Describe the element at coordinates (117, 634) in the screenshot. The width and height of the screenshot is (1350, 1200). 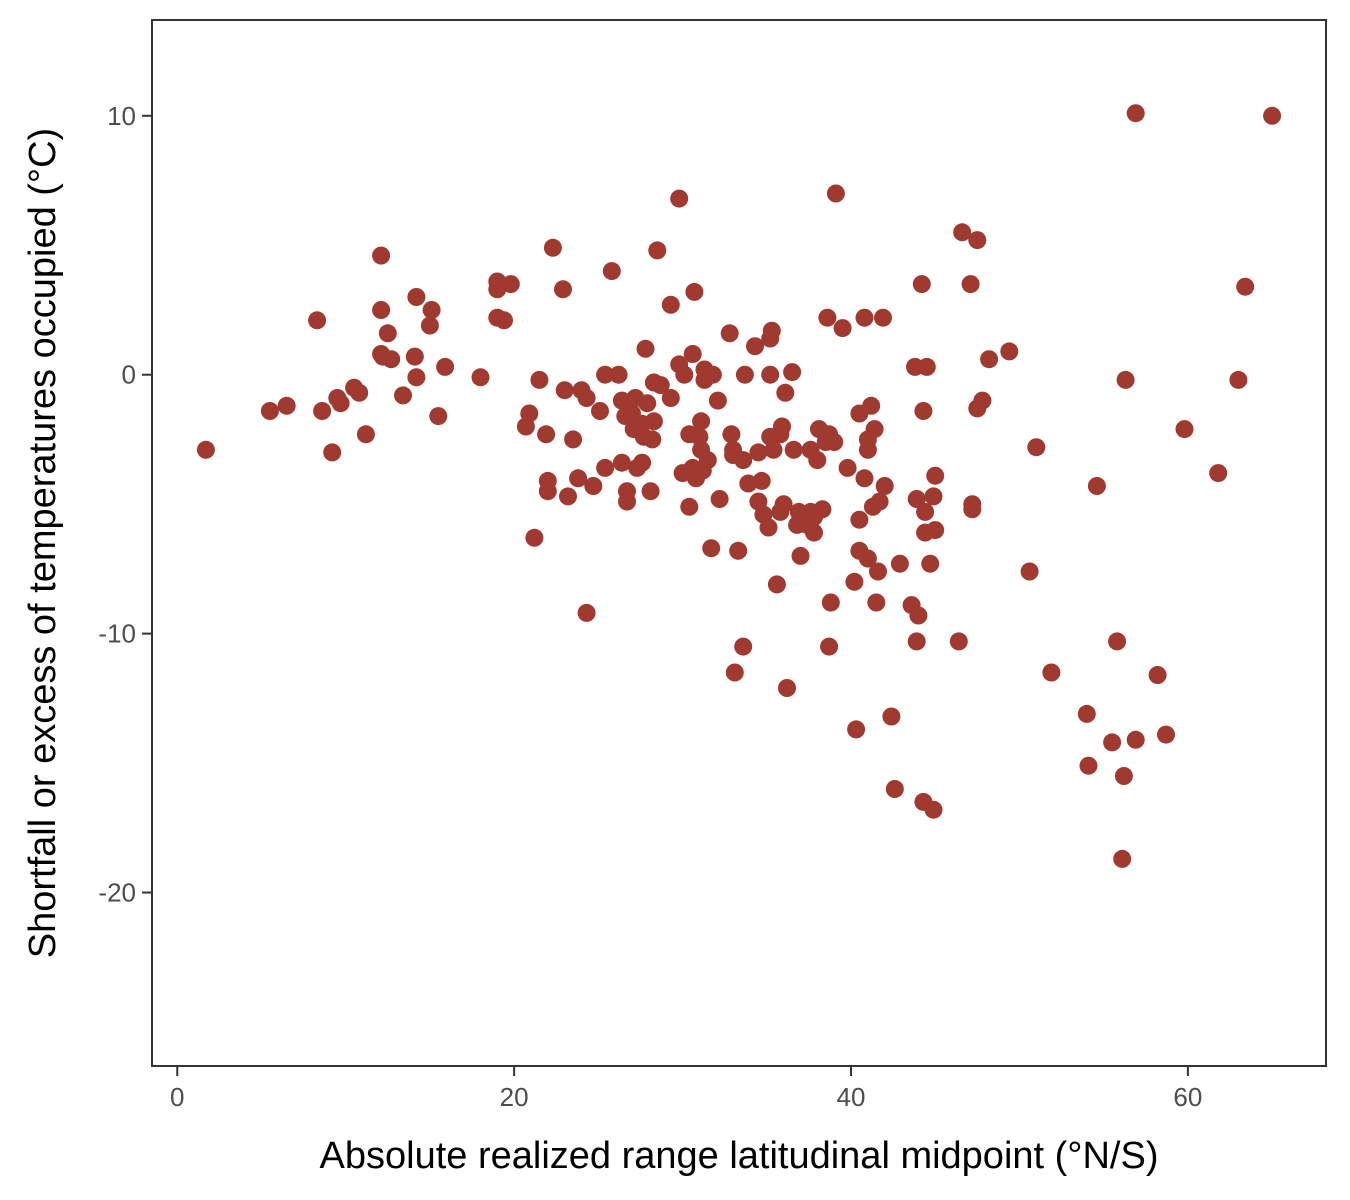
I see `y-tick-label: -10` at that location.